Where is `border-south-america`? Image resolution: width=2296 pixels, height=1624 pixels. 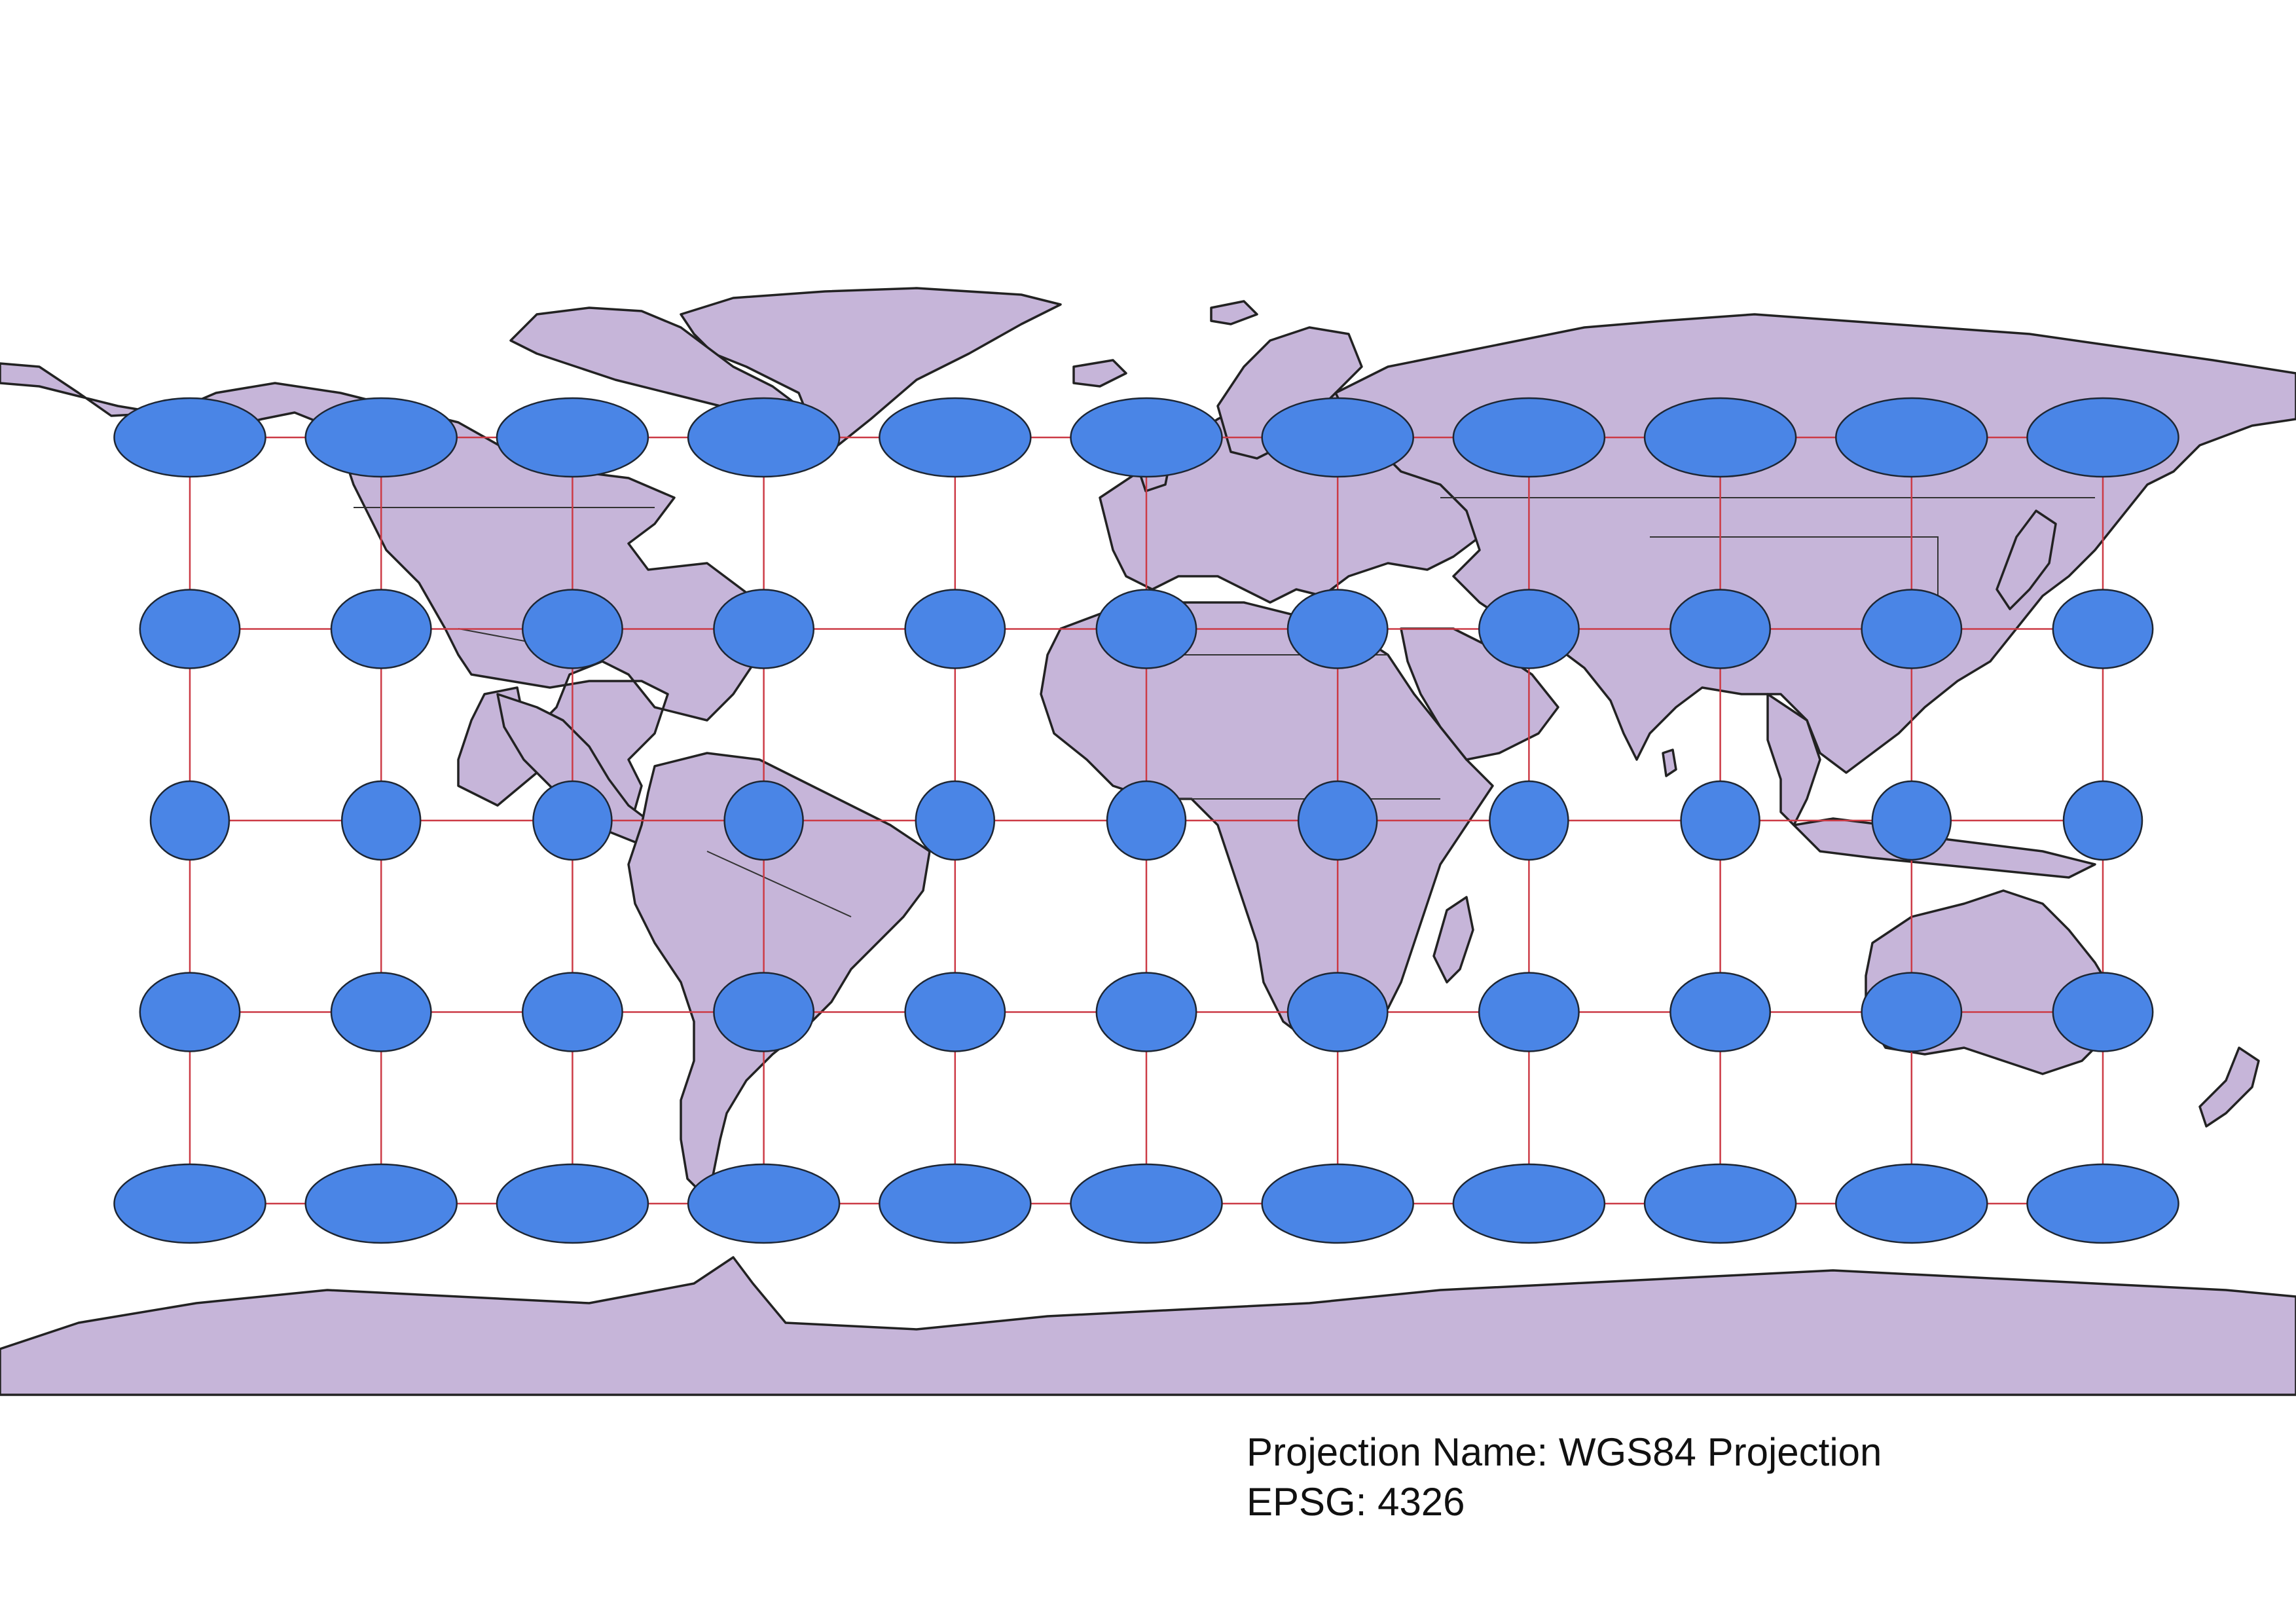 border-south-america is located at coordinates (779, 884).